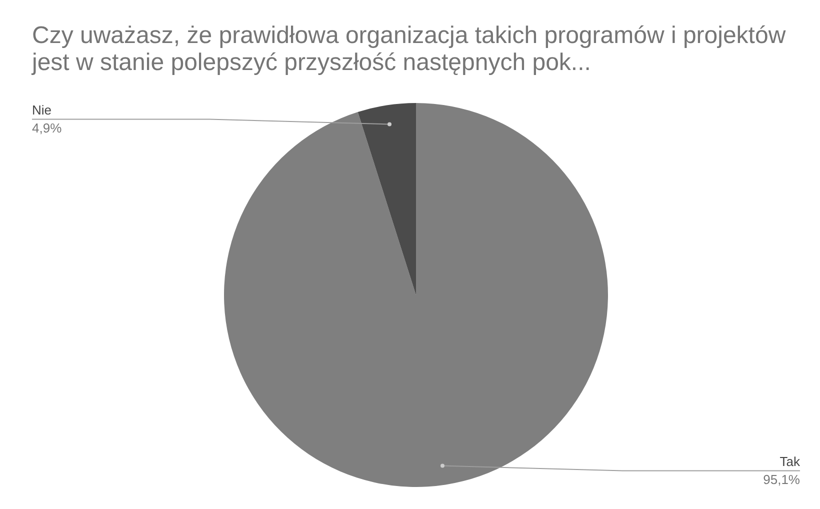  Describe the element at coordinates (47, 128) in the screenshot. I see `data-label: 4,9%` at that location.